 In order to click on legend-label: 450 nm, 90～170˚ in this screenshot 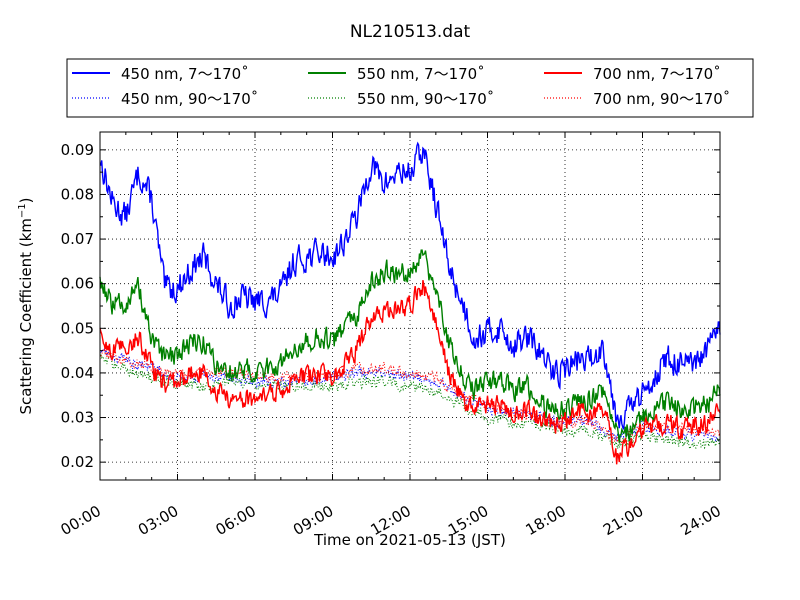, I will do `click(189, 99)`.